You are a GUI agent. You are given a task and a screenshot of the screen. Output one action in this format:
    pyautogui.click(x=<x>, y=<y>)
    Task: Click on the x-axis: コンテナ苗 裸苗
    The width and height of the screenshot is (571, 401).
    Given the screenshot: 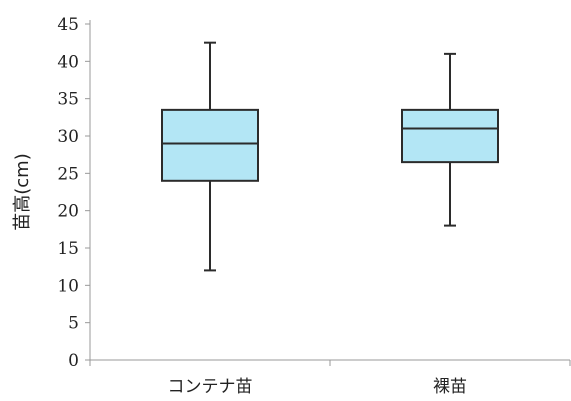 What is the action you would take?
    pyautogui.click(x=330, y=378)
    